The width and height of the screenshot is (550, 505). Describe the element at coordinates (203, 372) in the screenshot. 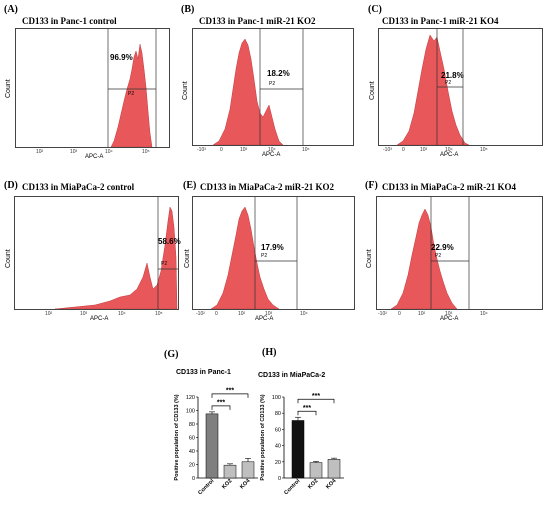

I see `chart-title: CD133 in Panc-1` at that location.